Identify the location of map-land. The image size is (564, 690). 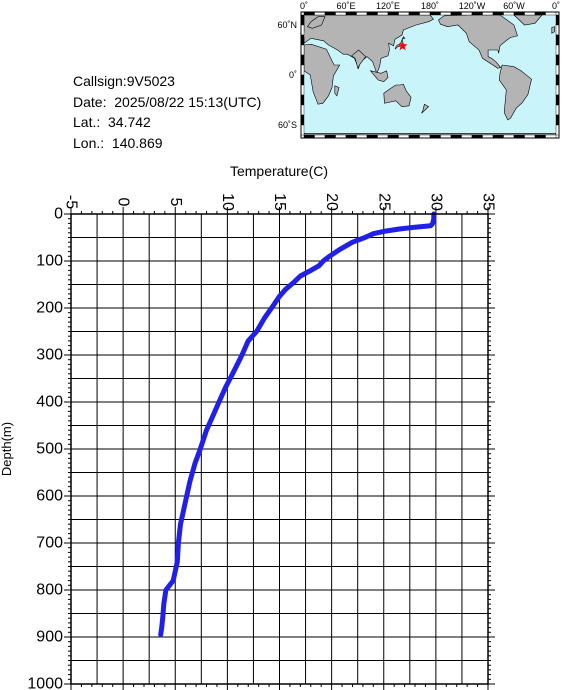
(428, 75).